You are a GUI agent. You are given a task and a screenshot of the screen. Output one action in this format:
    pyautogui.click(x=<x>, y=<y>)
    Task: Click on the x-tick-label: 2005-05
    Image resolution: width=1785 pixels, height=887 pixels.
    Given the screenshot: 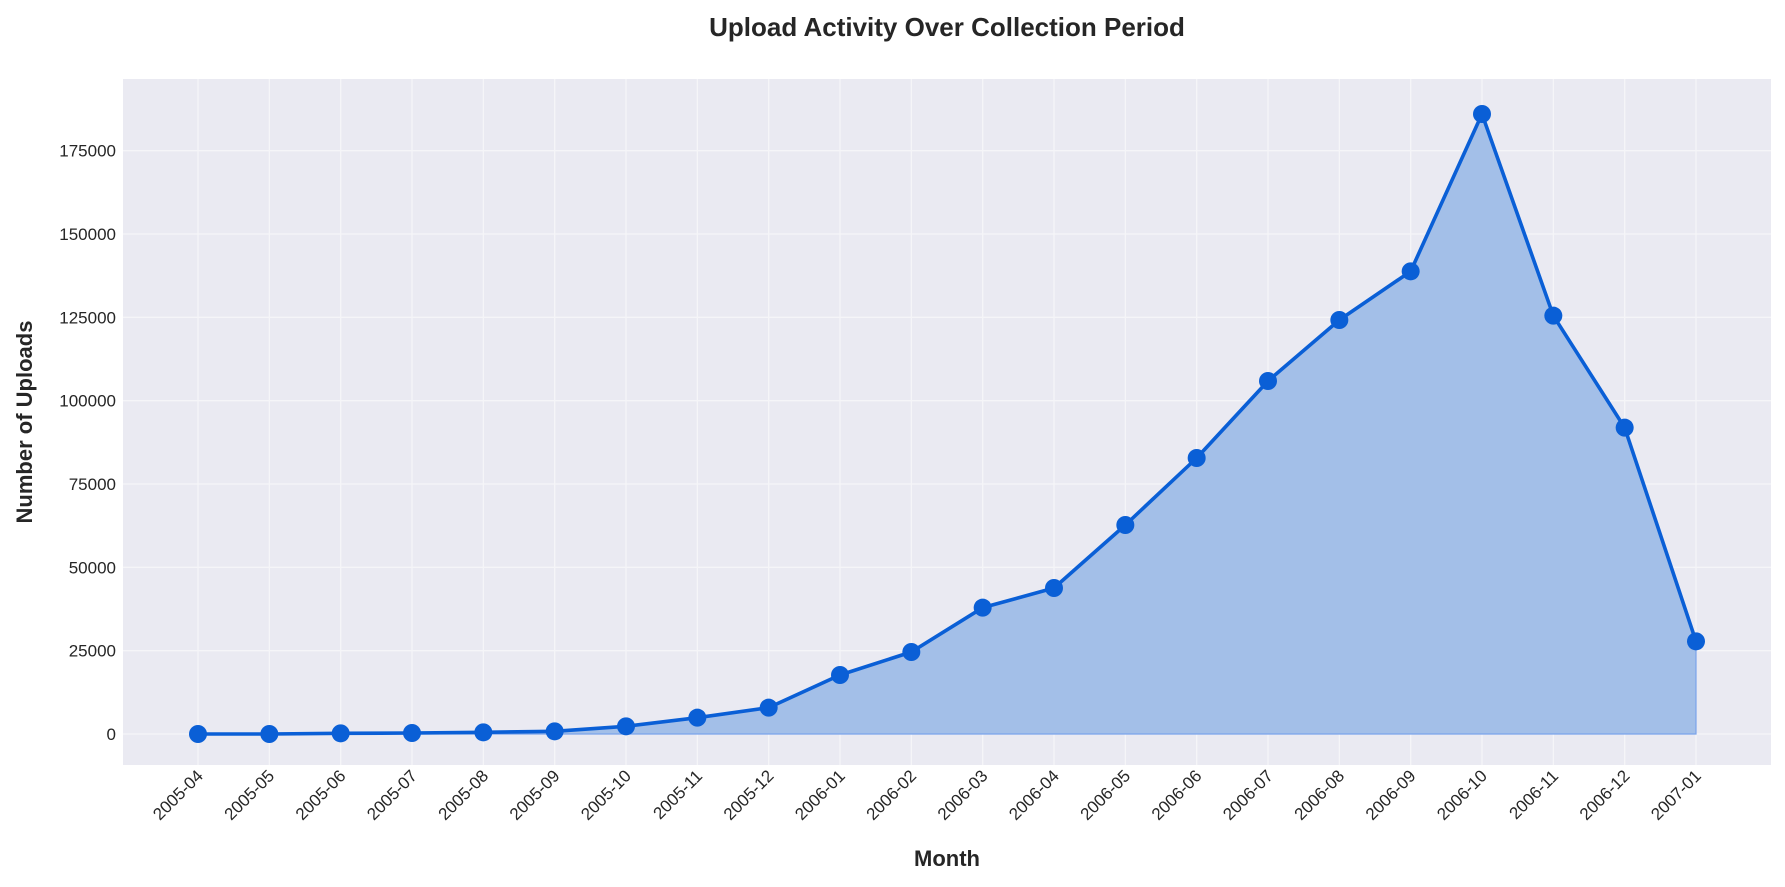 What is the action you would take?
    pyautogui.click(x=250, y=795)
    